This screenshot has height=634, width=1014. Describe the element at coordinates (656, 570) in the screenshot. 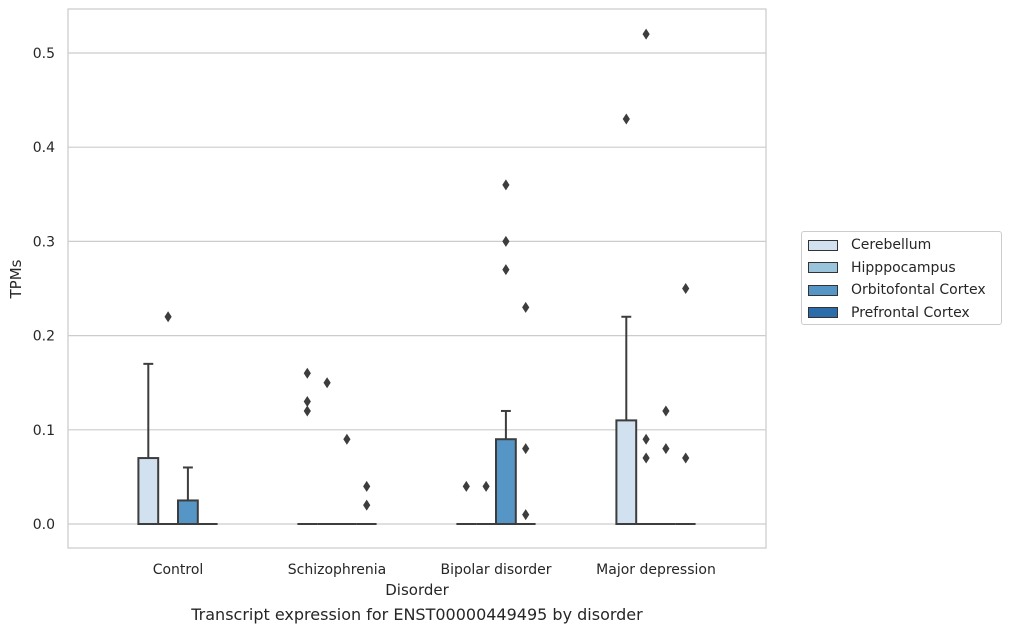

I see `x-tick-label: Major depression` at that location.